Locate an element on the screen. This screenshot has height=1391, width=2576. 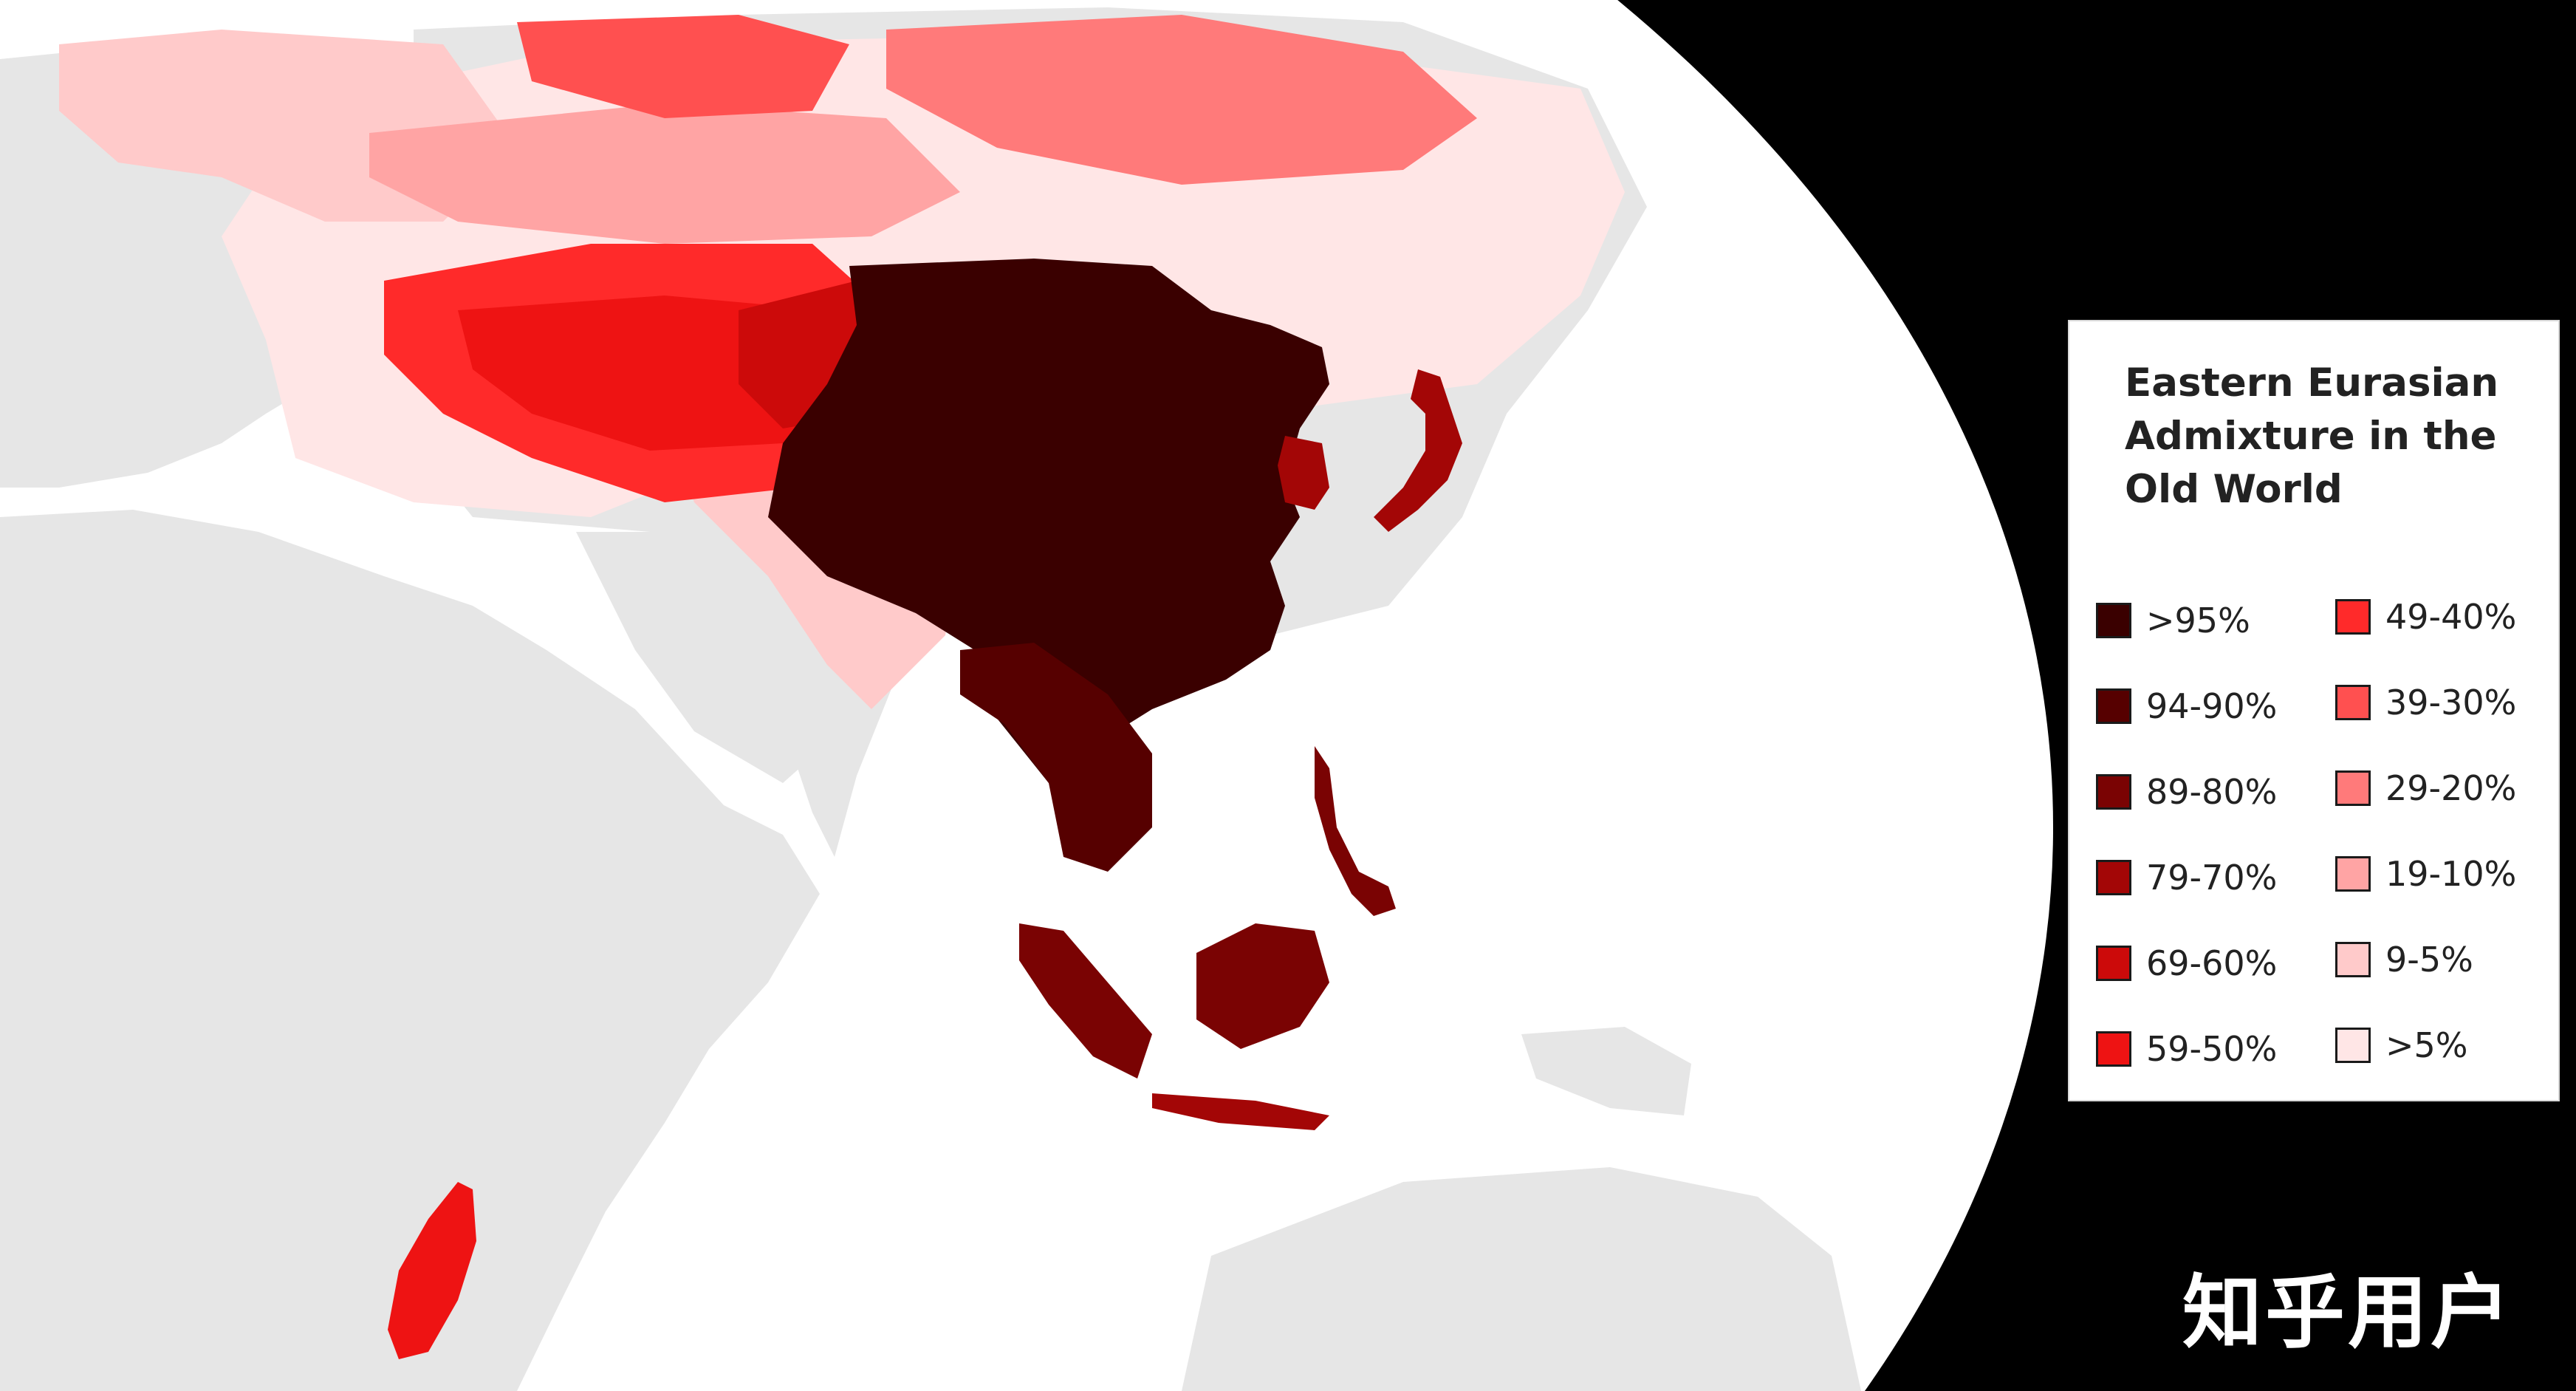
legend-item: >95% is located at coordinates (2173, 620).